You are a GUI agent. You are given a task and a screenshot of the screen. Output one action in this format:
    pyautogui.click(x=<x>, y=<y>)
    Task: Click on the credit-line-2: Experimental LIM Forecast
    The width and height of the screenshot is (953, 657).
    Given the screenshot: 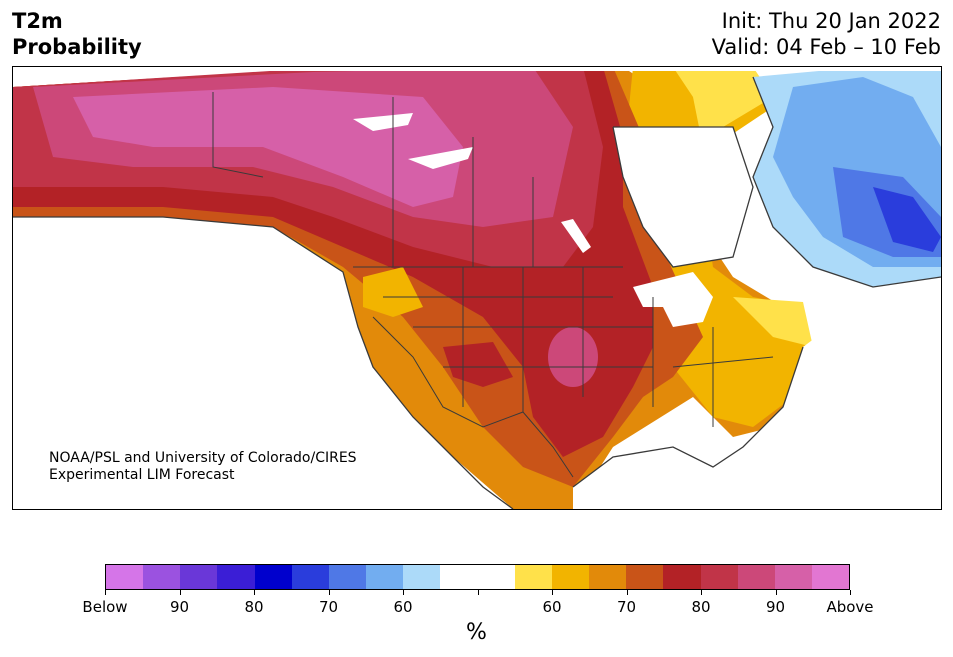 What is the action you would take?
    pyautogui.click(x=142, y=475)
    